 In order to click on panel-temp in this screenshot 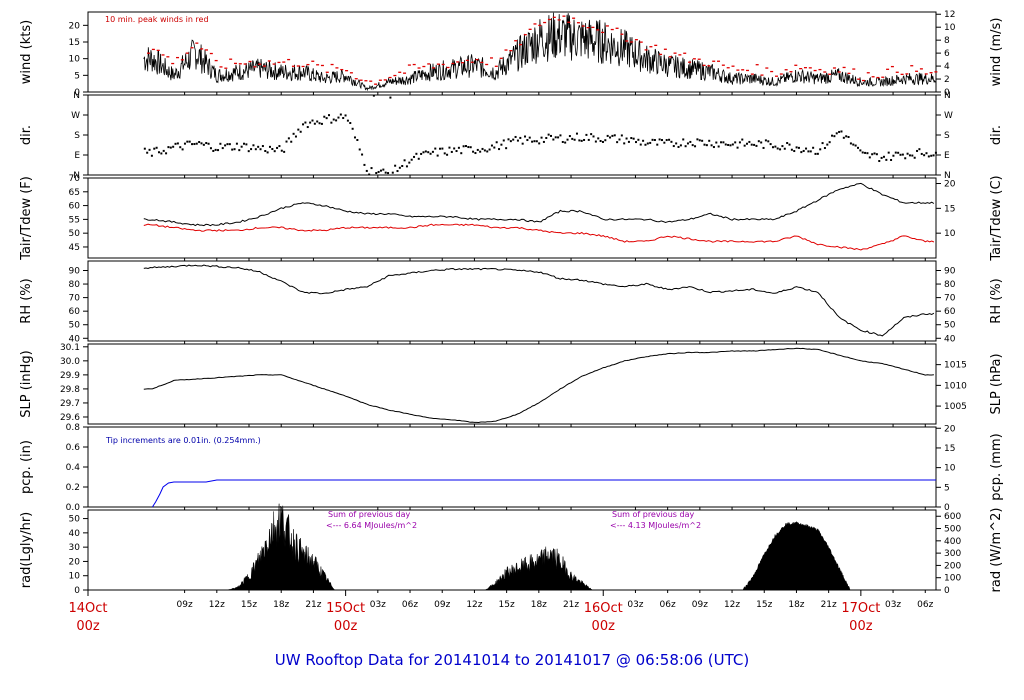, I will do `click(512, 218)`.